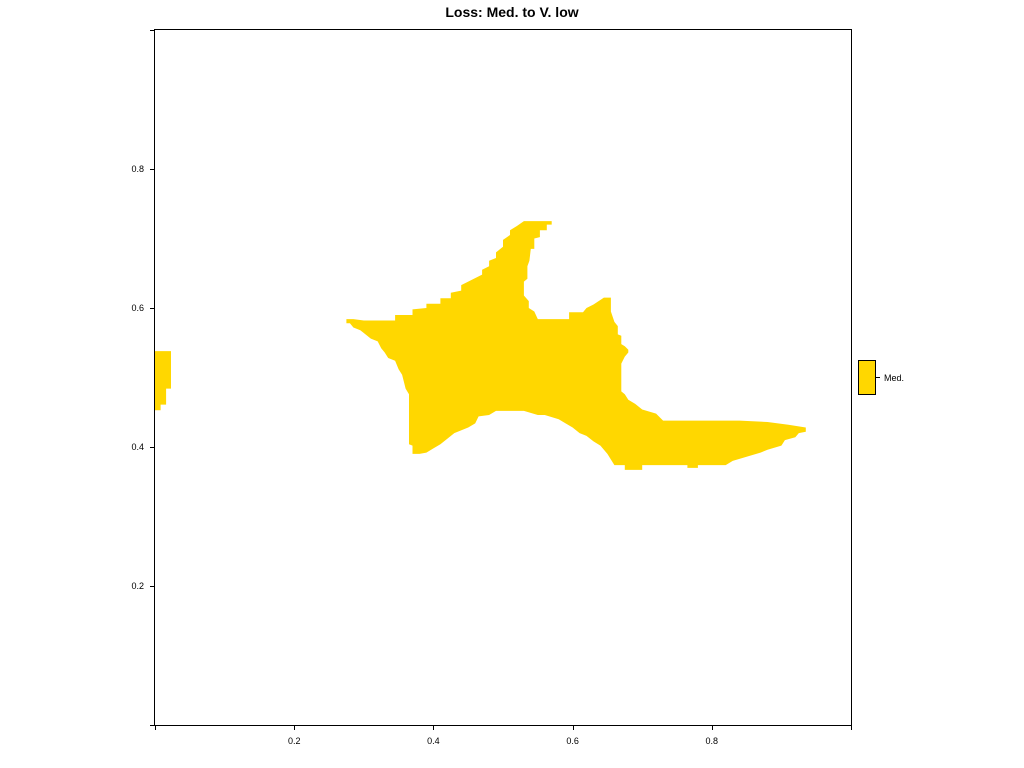 The width and height of the screenshot is (1024, 768). What do you see at coordinates (137, 586) in the screenshot?
I see `y-tick-label: 0.2` at bounding box center [137, 586].